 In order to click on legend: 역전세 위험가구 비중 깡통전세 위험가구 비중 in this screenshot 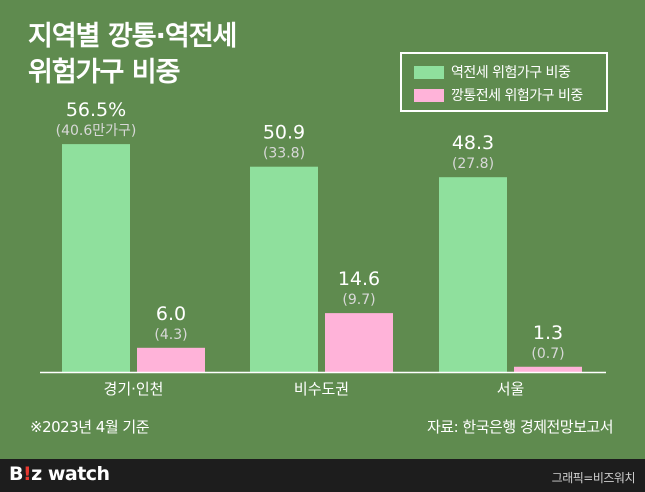, I will do `click(504, 82)`.